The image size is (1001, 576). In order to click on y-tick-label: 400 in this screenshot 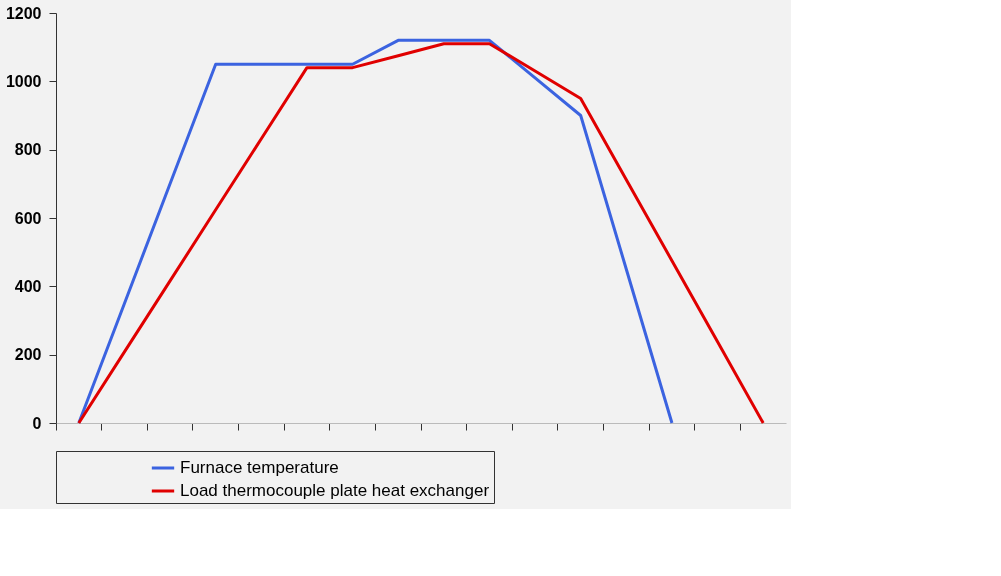, I will do `click(28, 286)`.